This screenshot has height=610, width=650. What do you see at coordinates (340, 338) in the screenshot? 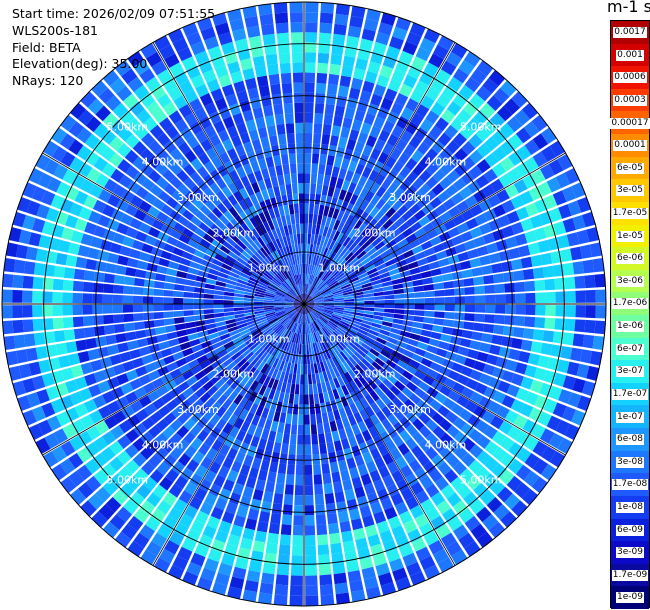
I see `range-ring-label: 1.00km` at bounding box center [340, 338].